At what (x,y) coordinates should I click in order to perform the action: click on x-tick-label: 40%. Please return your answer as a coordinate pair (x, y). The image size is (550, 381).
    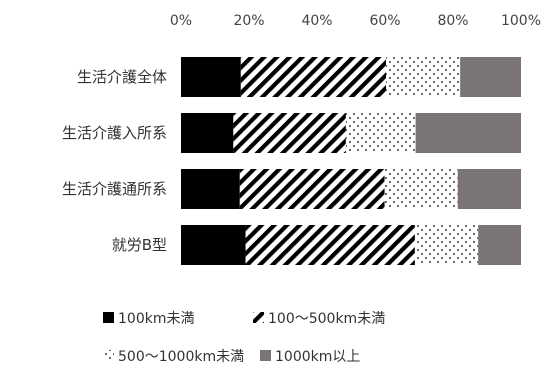
    Looking at the image, I should click on (316, 21).